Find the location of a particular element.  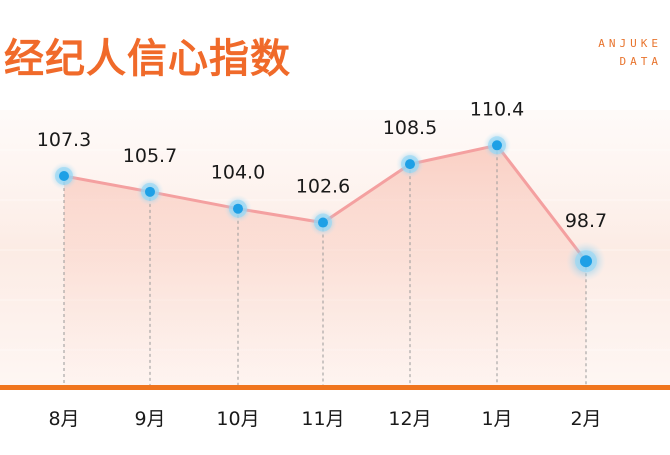

brand-line-2: DATA is located at coordinates (640, 61).